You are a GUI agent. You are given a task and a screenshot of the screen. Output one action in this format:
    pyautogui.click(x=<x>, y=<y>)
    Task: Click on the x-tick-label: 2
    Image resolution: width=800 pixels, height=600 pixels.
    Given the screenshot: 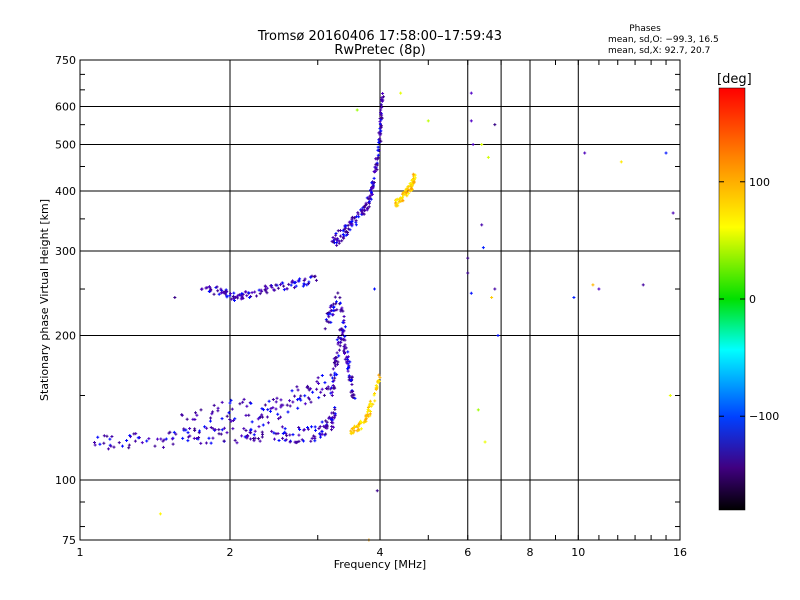 What is the action you would take?
    pyautogui.click(x=230, y=552)
    